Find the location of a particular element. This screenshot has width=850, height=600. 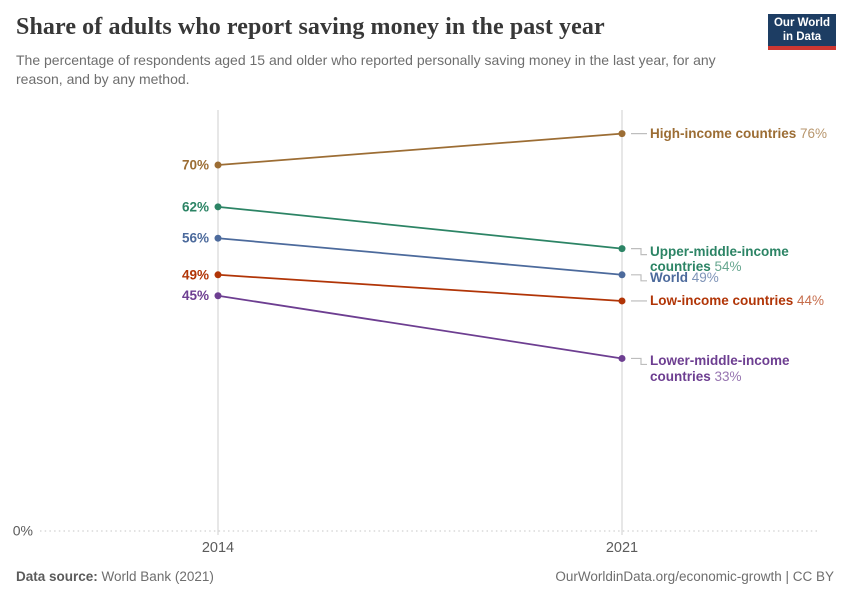

series-label-line: countries 54% is located at coordinates (719, 267).